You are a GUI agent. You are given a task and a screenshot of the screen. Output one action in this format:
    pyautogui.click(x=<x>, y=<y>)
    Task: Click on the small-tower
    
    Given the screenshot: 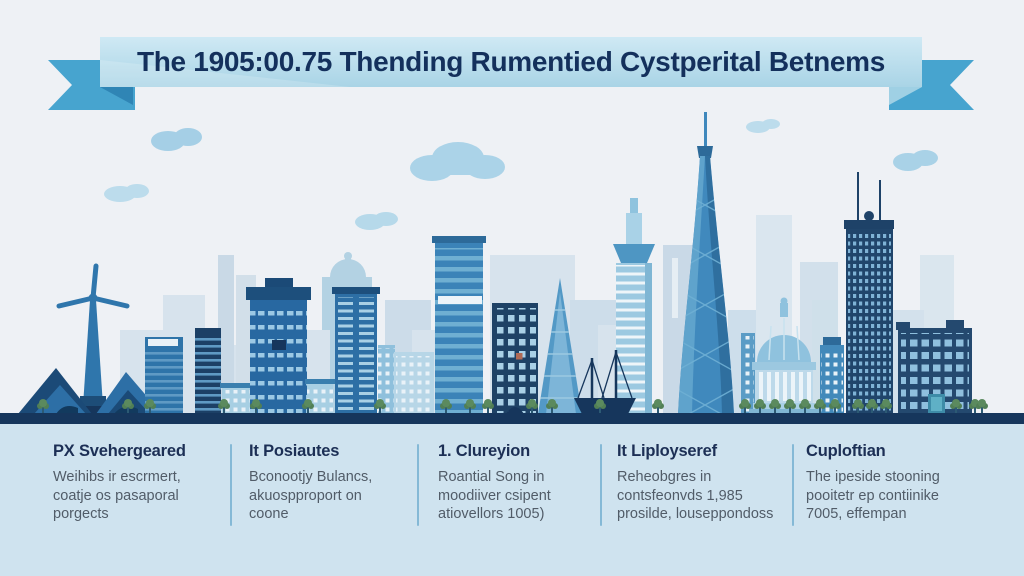 What is the action you would take?
    pyautogui.click(x=748, y=373)
    